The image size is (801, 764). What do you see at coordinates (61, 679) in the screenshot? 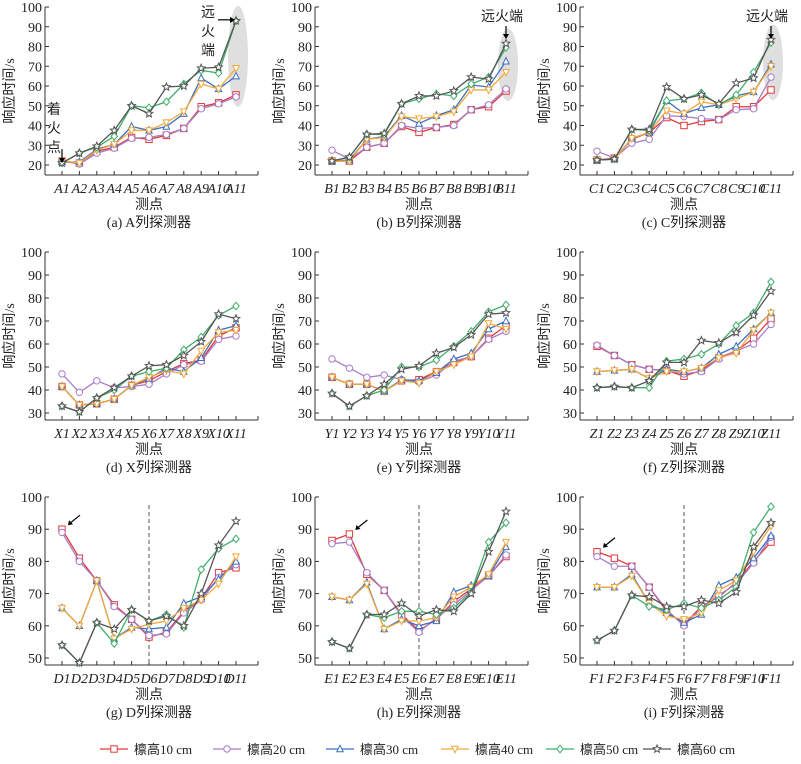
I see `x-tick-label: D1` at bounding box center [61, 679].